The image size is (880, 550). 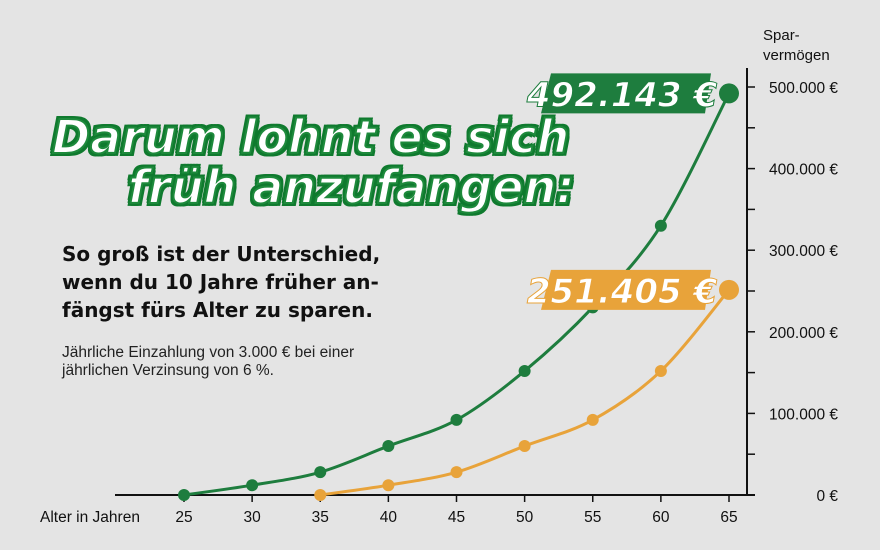 I want to click on end-value-text: 492.143 €, so click(x=622, y=95).